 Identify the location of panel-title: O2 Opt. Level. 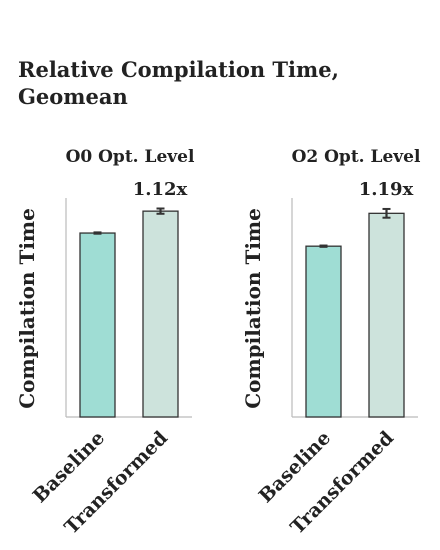
(356, 157).